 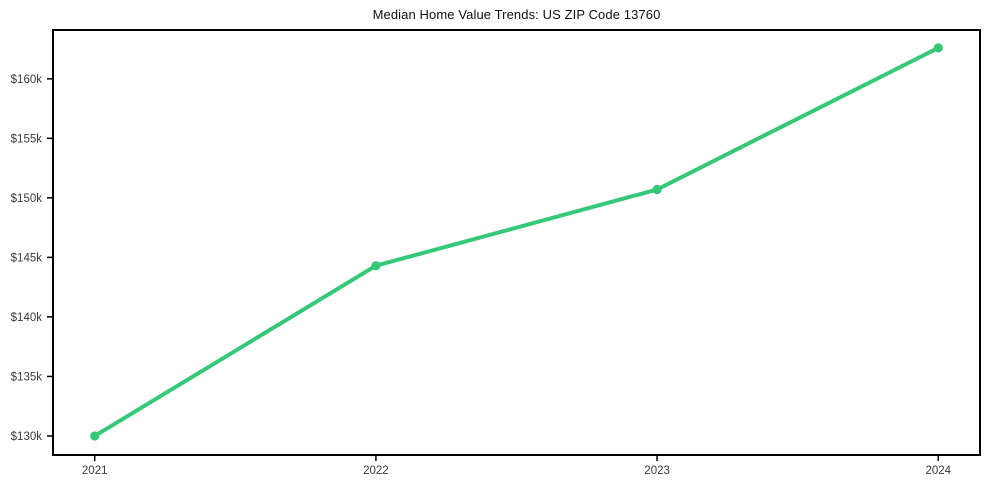 What do you see at coordinates (27, 437) in the screenshot?
I see `y-tick-label: $130k` at bounding box center [27, 437].